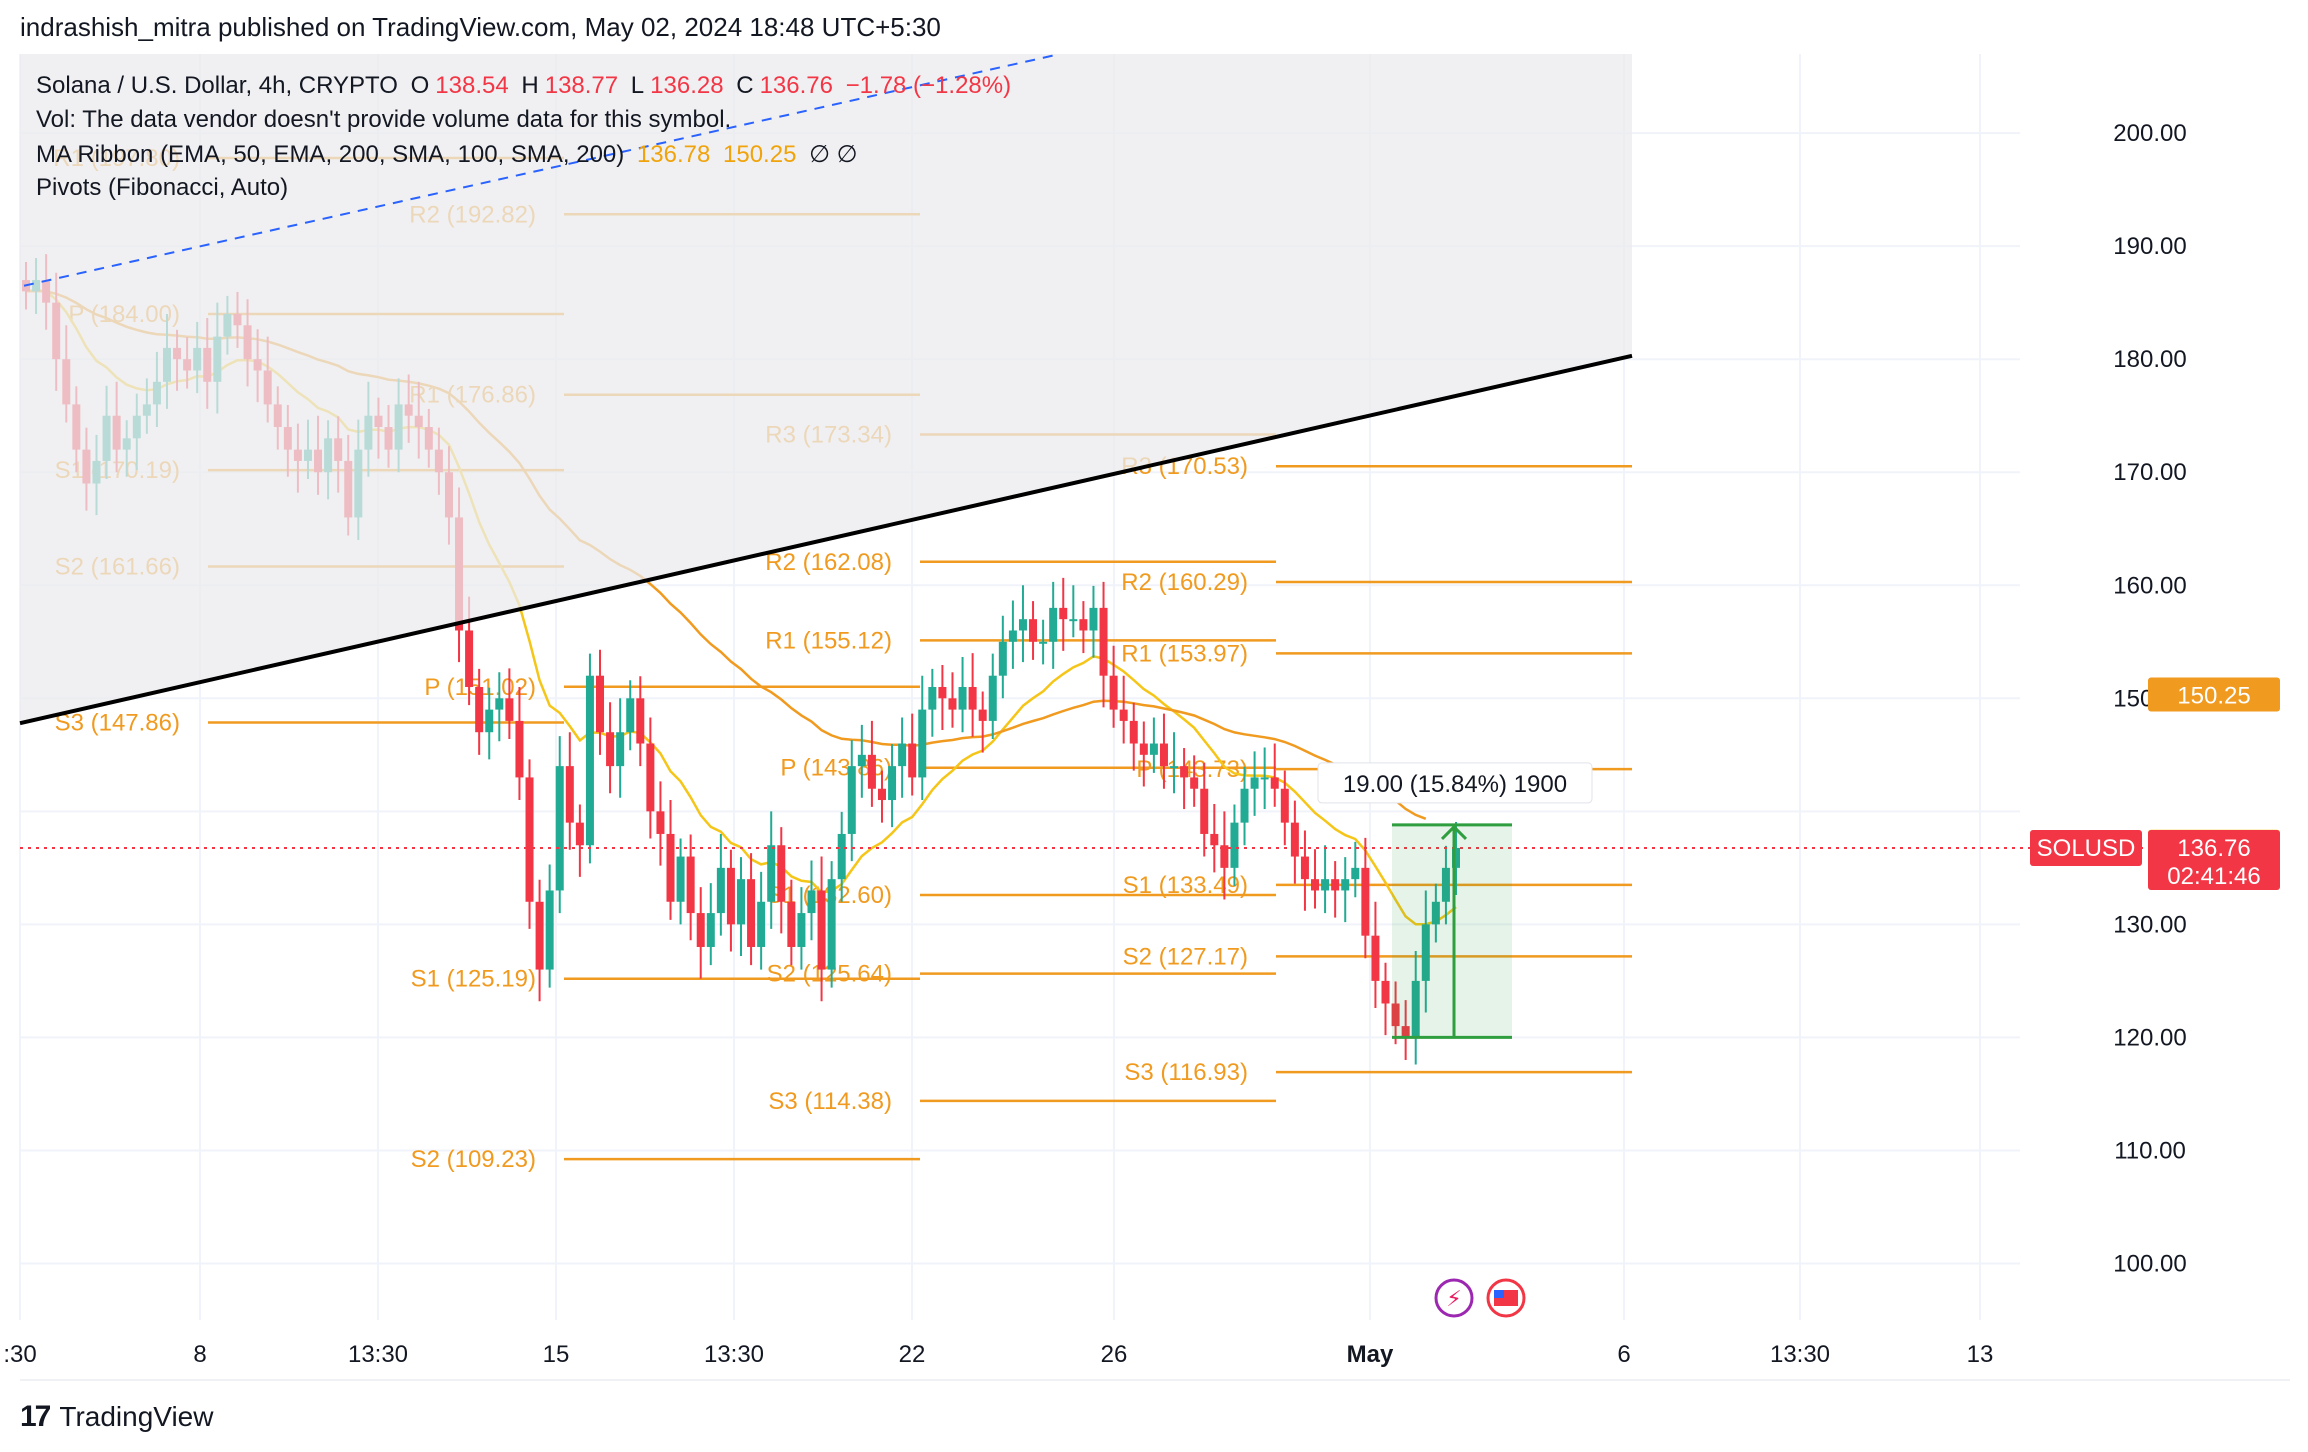 This screenshot has height=1452, width=2308. Describe the element at coordinates (542, 170) in the screenshot. I see `dashed-channel-line` at that location.